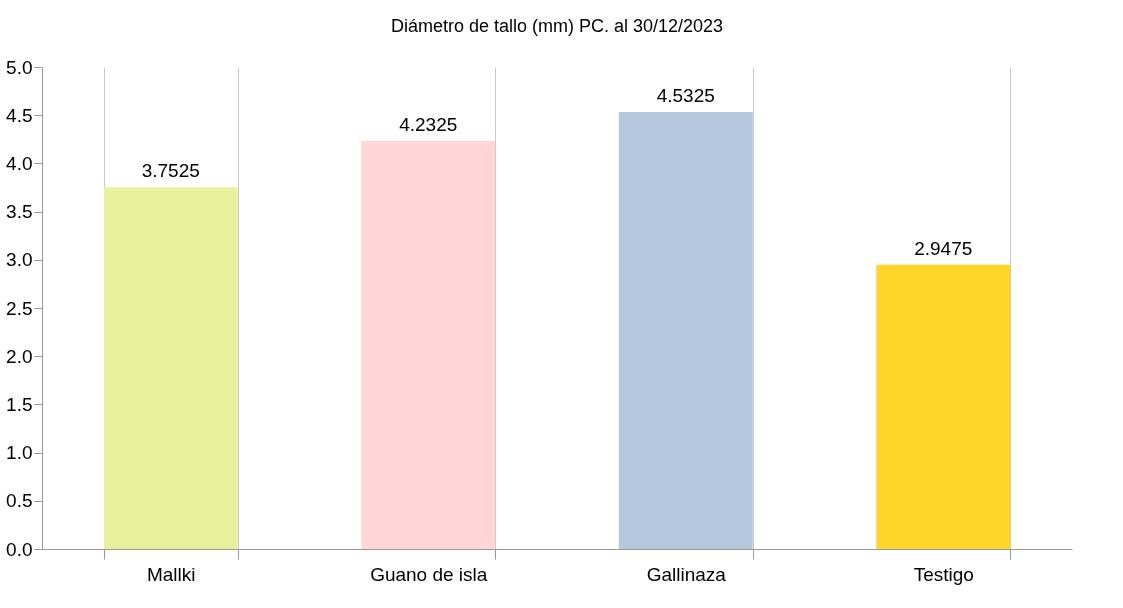 Image resolution: width=1123 pixels, height=608 pixels. What do you see at coordinates (171, 574) in the screenshot?
I see `x-tick-label: Mallki` at bounding box center [171, 574].